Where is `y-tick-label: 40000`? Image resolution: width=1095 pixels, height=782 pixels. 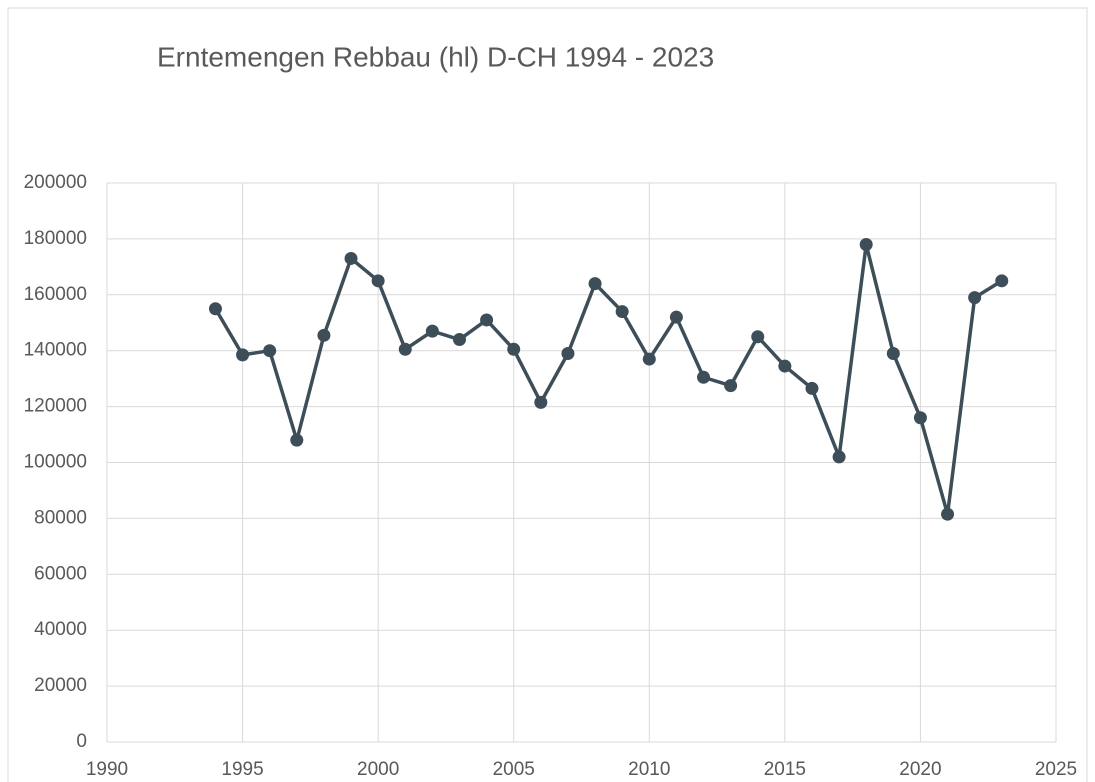
y-tick-label: 40000 is located at coordinates (60, 629).